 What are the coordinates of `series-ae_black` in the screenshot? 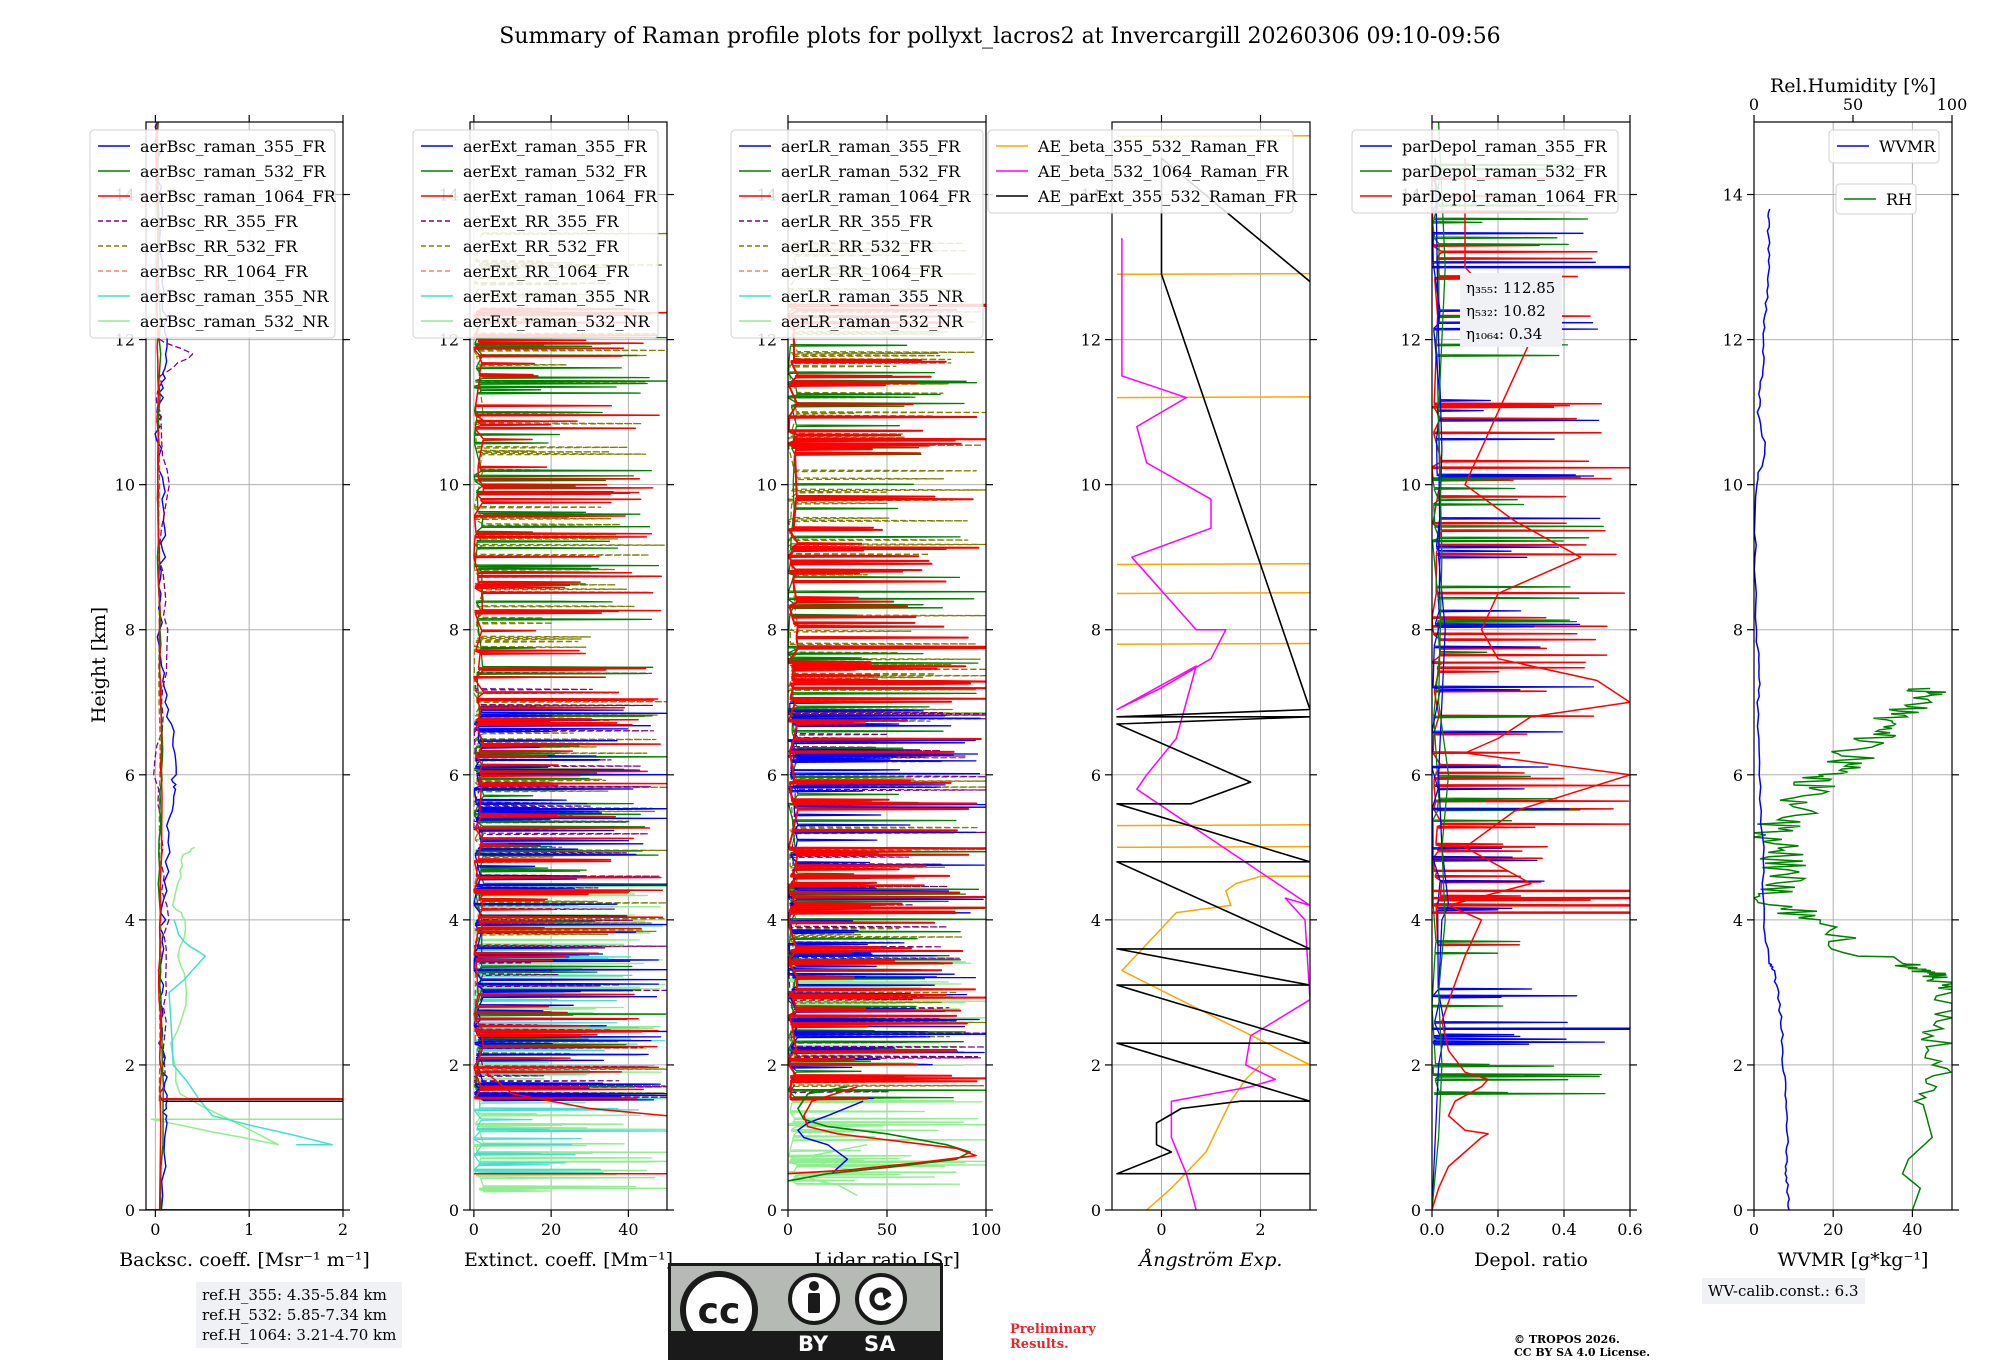 It's located at (1213, 666).